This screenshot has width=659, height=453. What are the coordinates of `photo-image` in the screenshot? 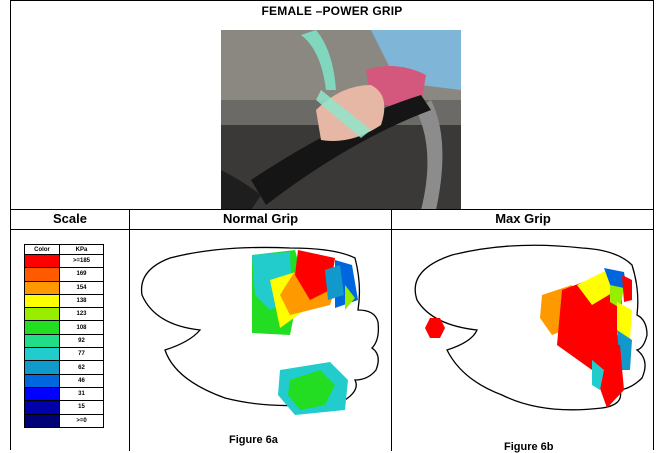 It's located at (341, 120).